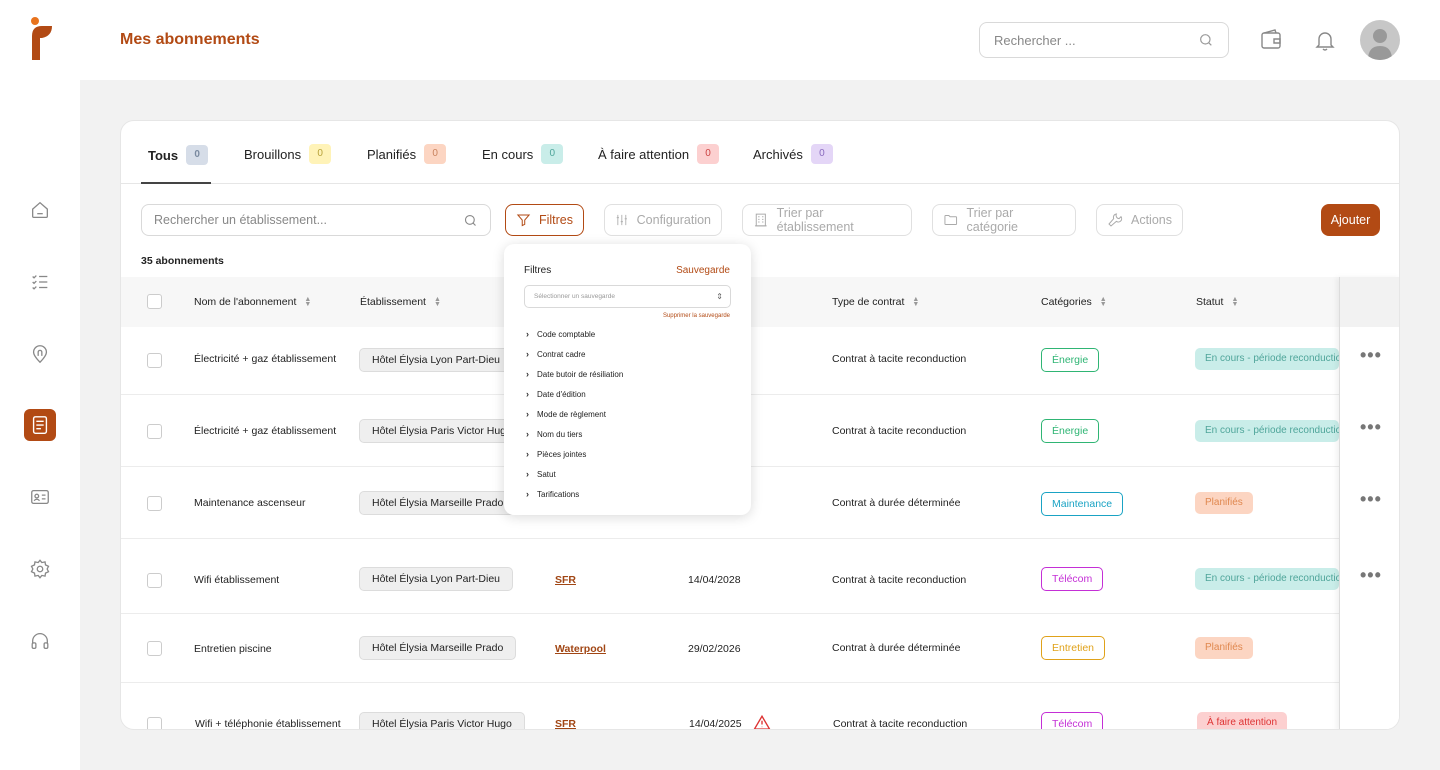  Describe the element at coordinates (40, 569) in the screenshot. I see `nav-settings` at that location.